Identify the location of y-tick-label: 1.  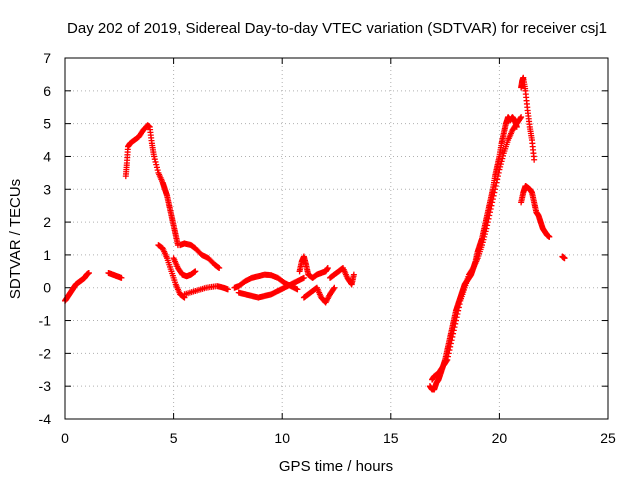
(47, 255).